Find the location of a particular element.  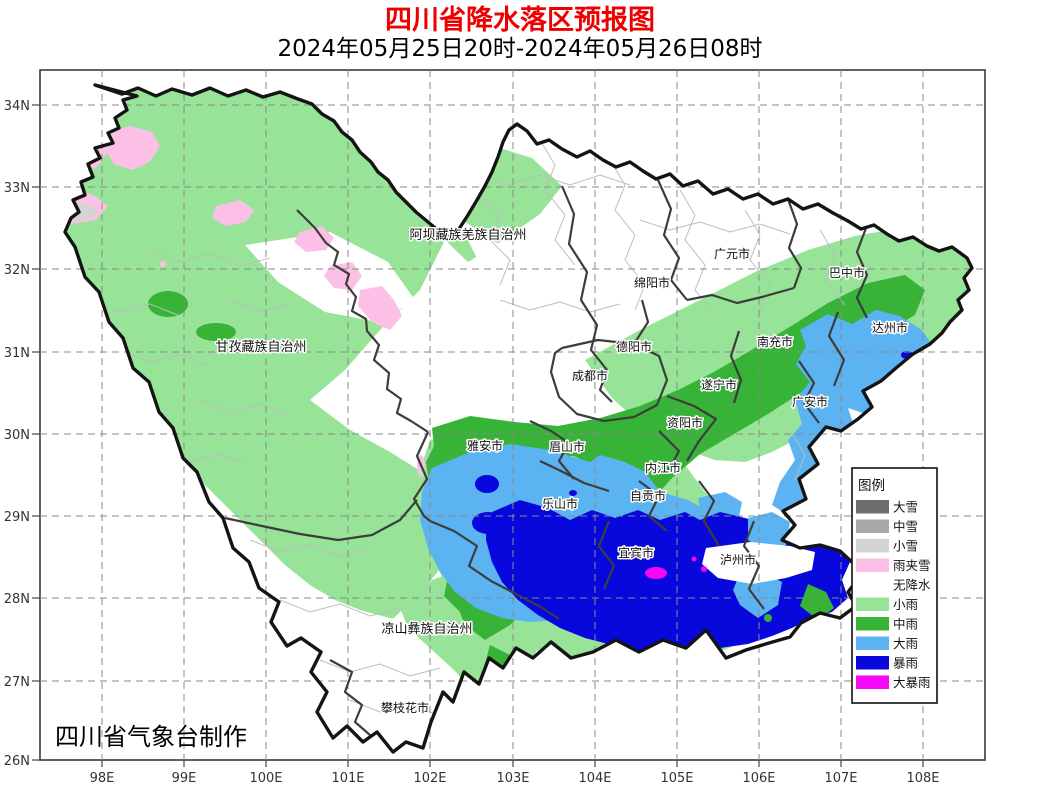

page-subtitle: 2024年05月25日20时-2024年05月26日08时 is located at coordinates (520, 49).